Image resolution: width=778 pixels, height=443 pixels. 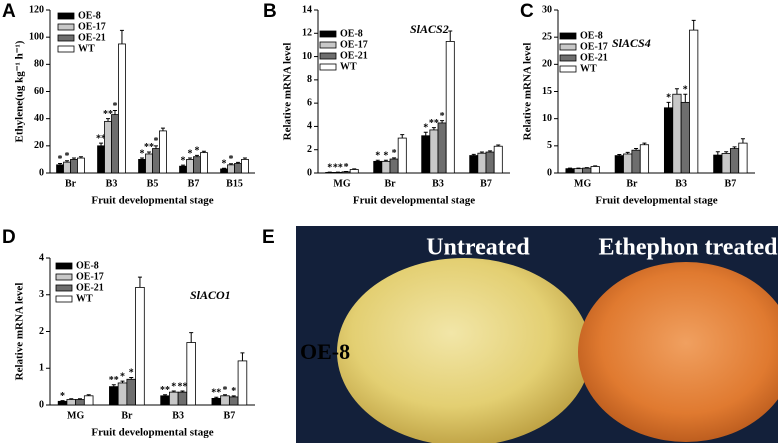 I want to click on x-tick-label: B3, so click(x=178, y=415).